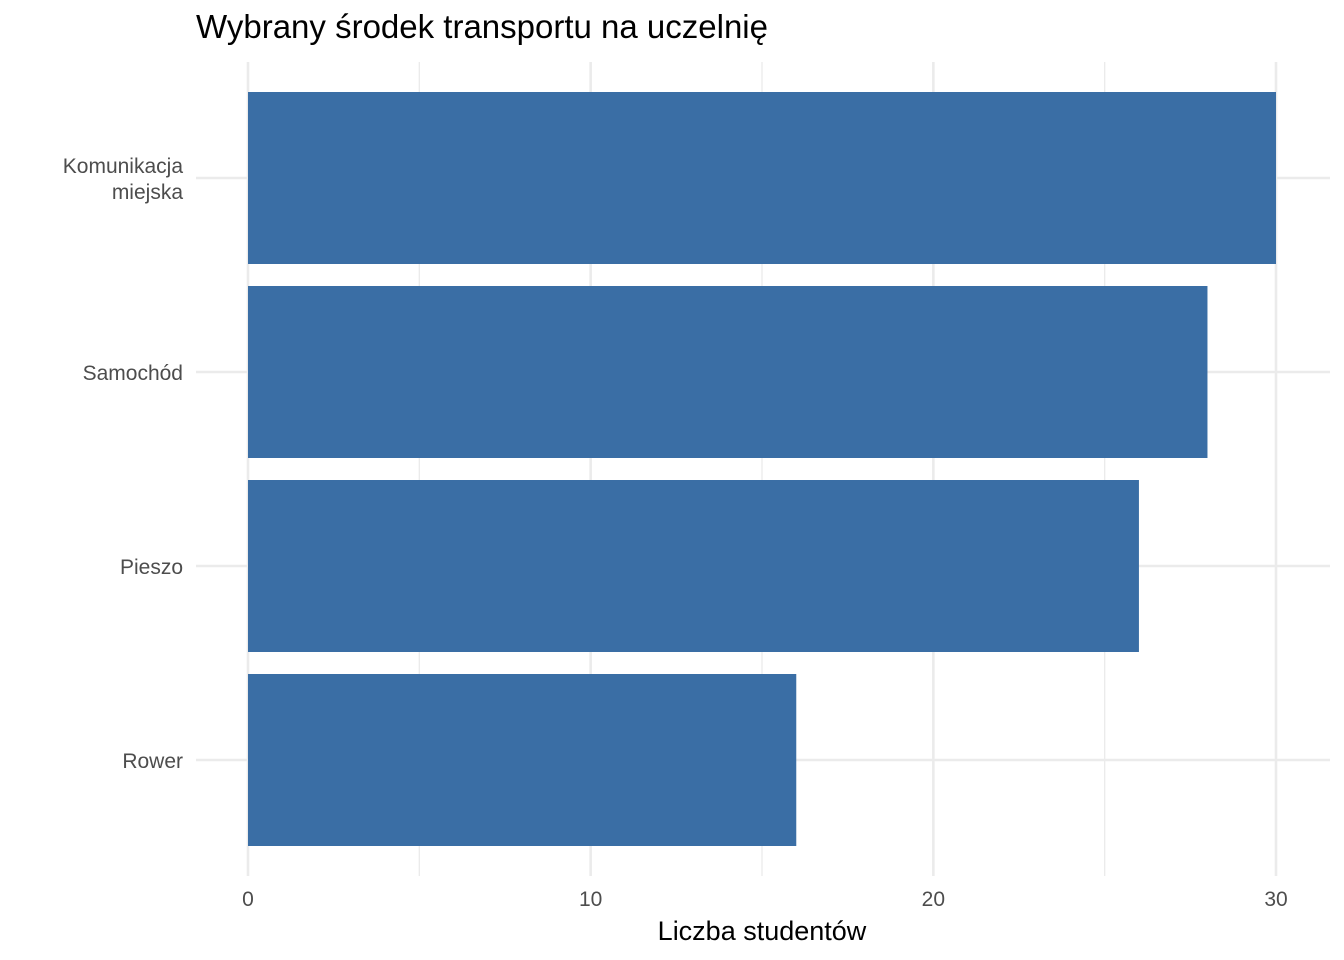  What do you see at coordinates (590, 899) in the screenshot?
I see `x-tick-label: 10` at bounding box center [590, 899].